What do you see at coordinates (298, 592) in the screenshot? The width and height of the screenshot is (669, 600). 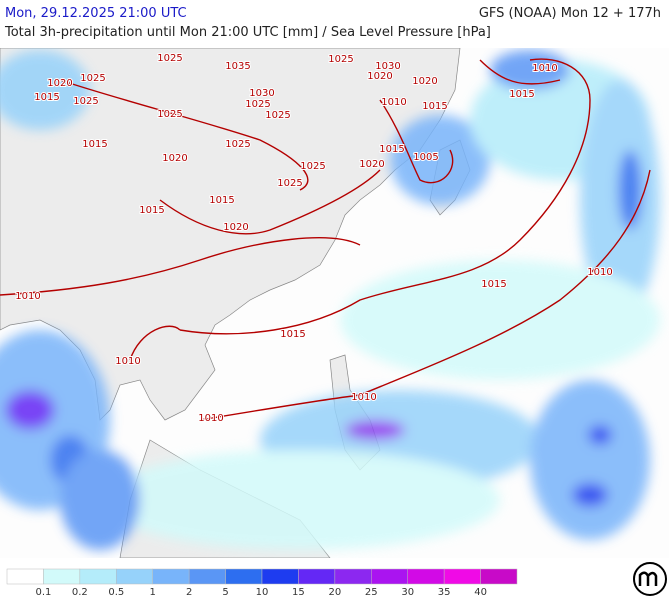 I see `legend-label: 15` at bounding box center [298, 592].